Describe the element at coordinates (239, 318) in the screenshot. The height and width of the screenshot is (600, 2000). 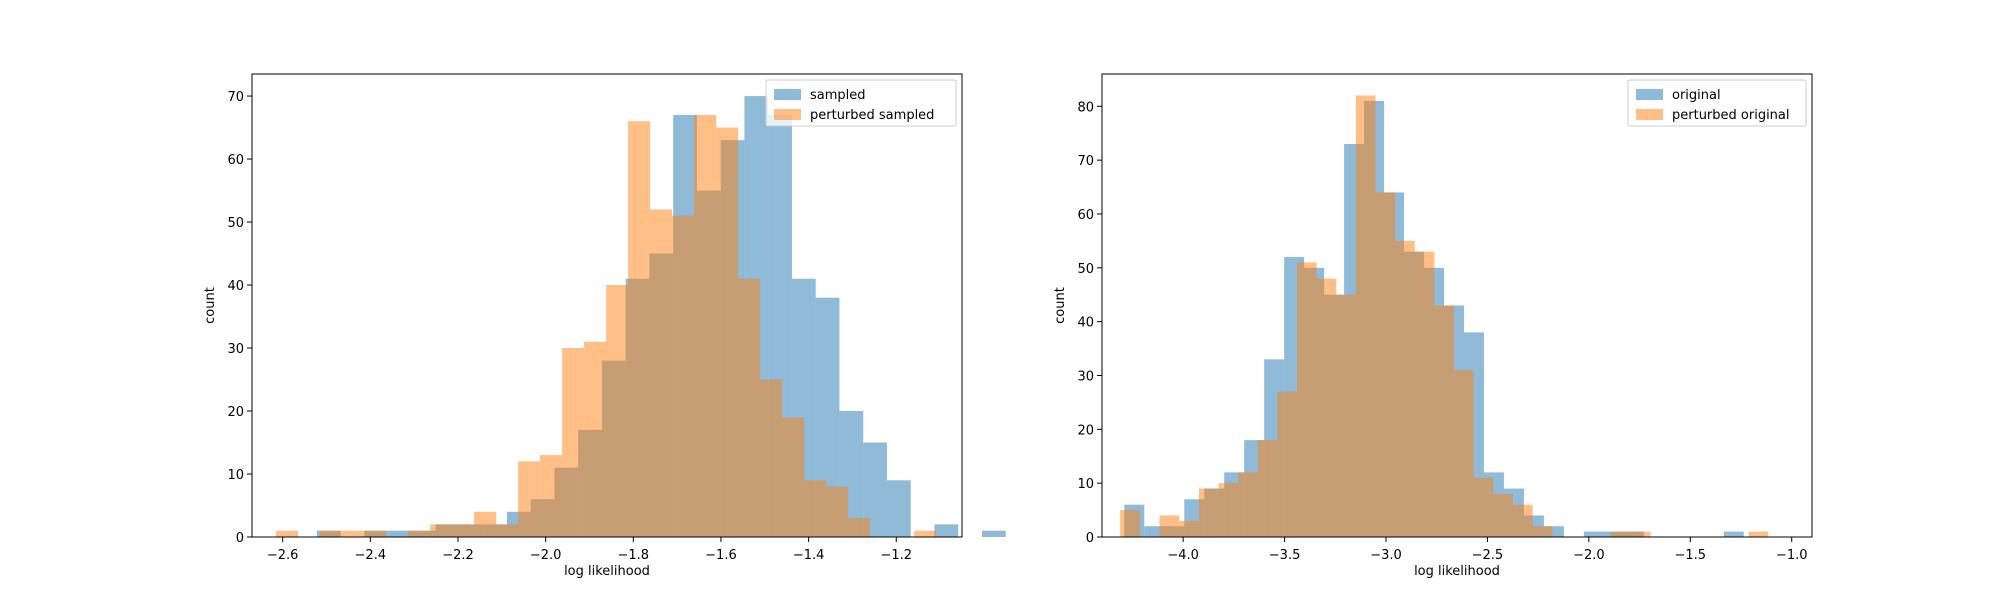
I see `chart-sampled-y-ticks: 0 10 20 30 40 50 60 70` at that location.